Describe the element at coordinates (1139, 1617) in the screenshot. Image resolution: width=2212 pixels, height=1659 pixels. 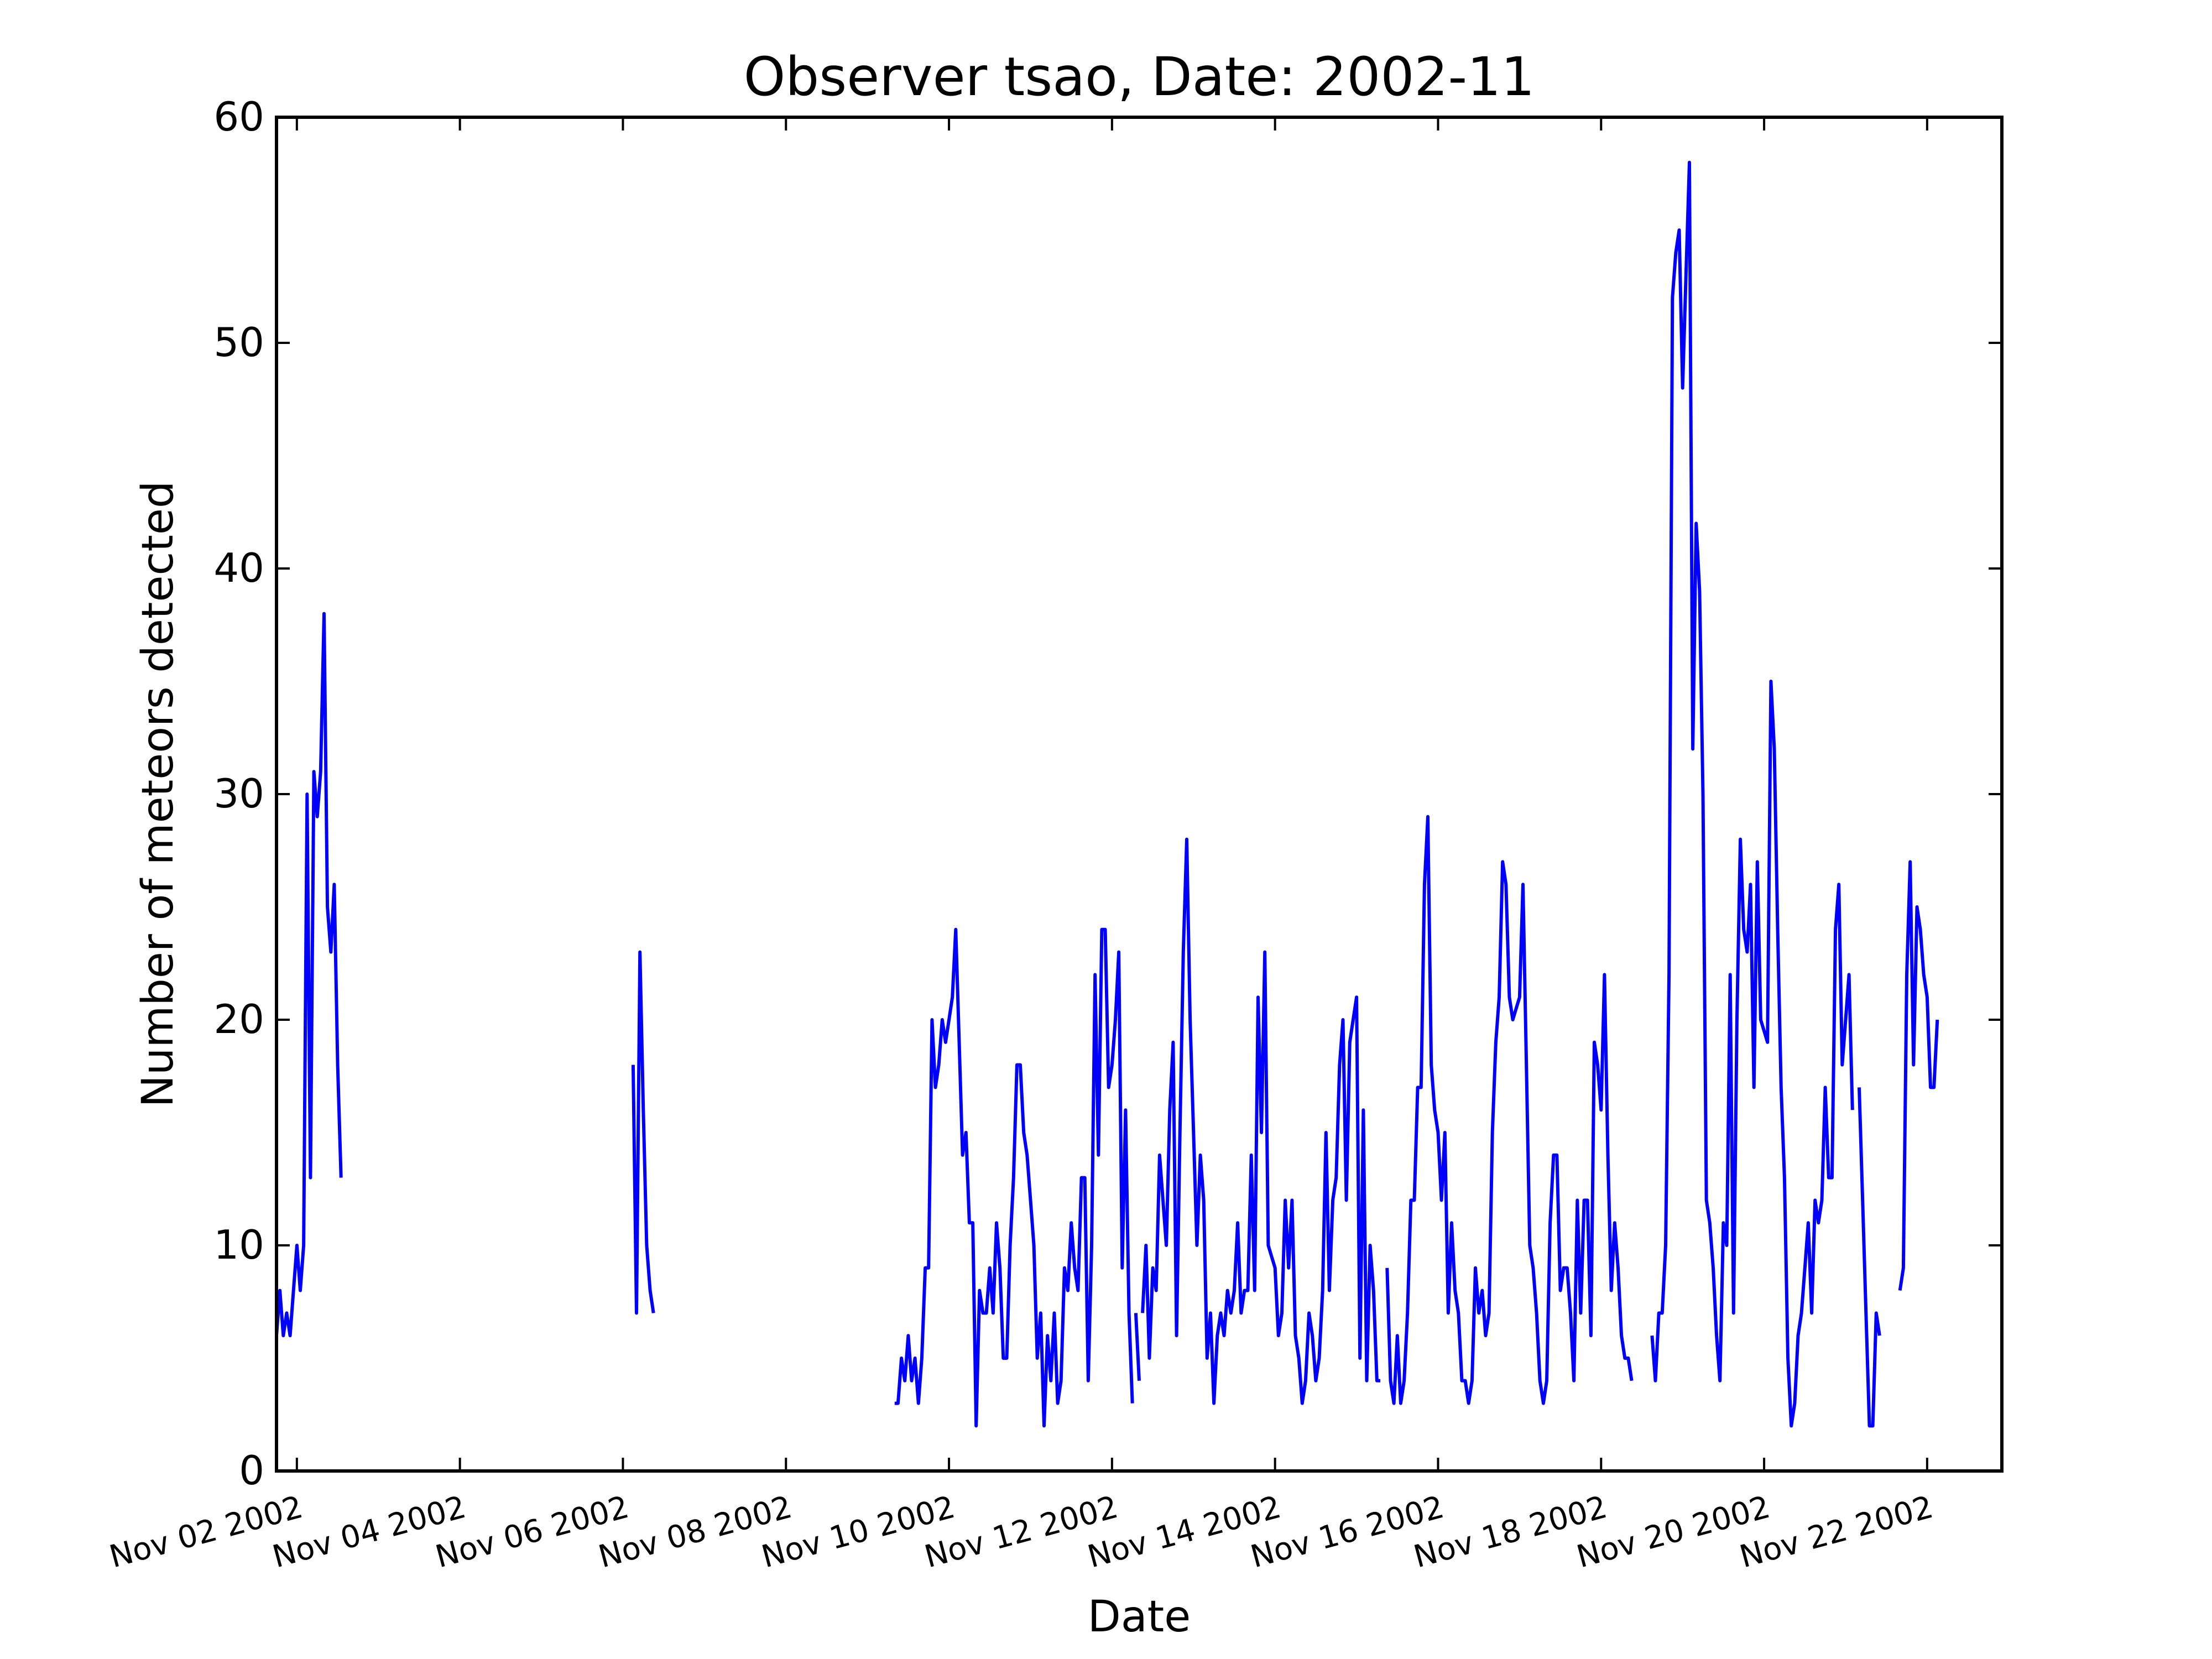
I see `x-axis-label: Date` at that location.